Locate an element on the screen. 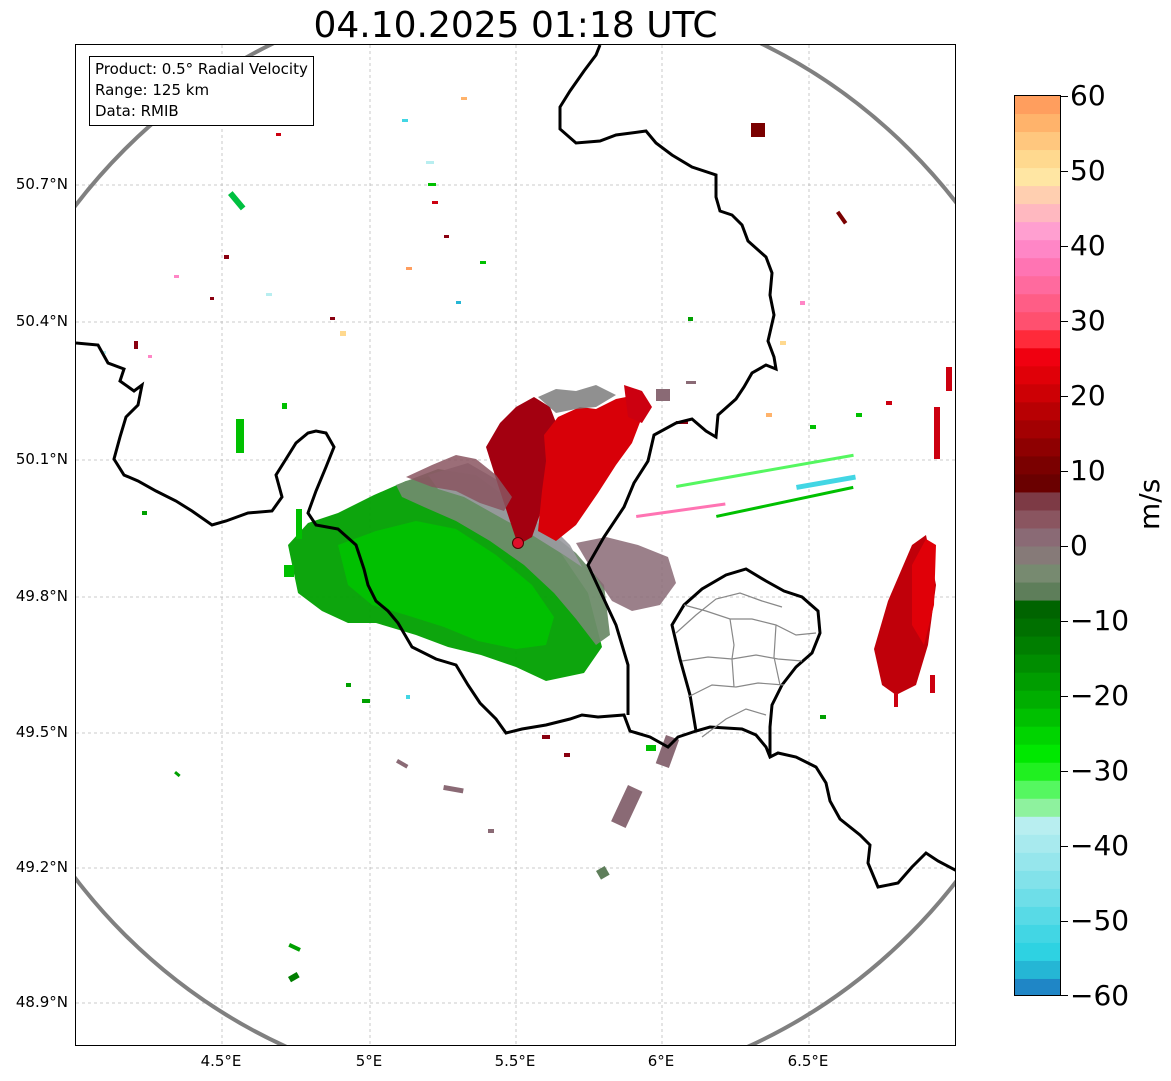 The height and width of the screenshot is (1081, 1171). cb-label: −50 is located at coordinates (1100, 920).